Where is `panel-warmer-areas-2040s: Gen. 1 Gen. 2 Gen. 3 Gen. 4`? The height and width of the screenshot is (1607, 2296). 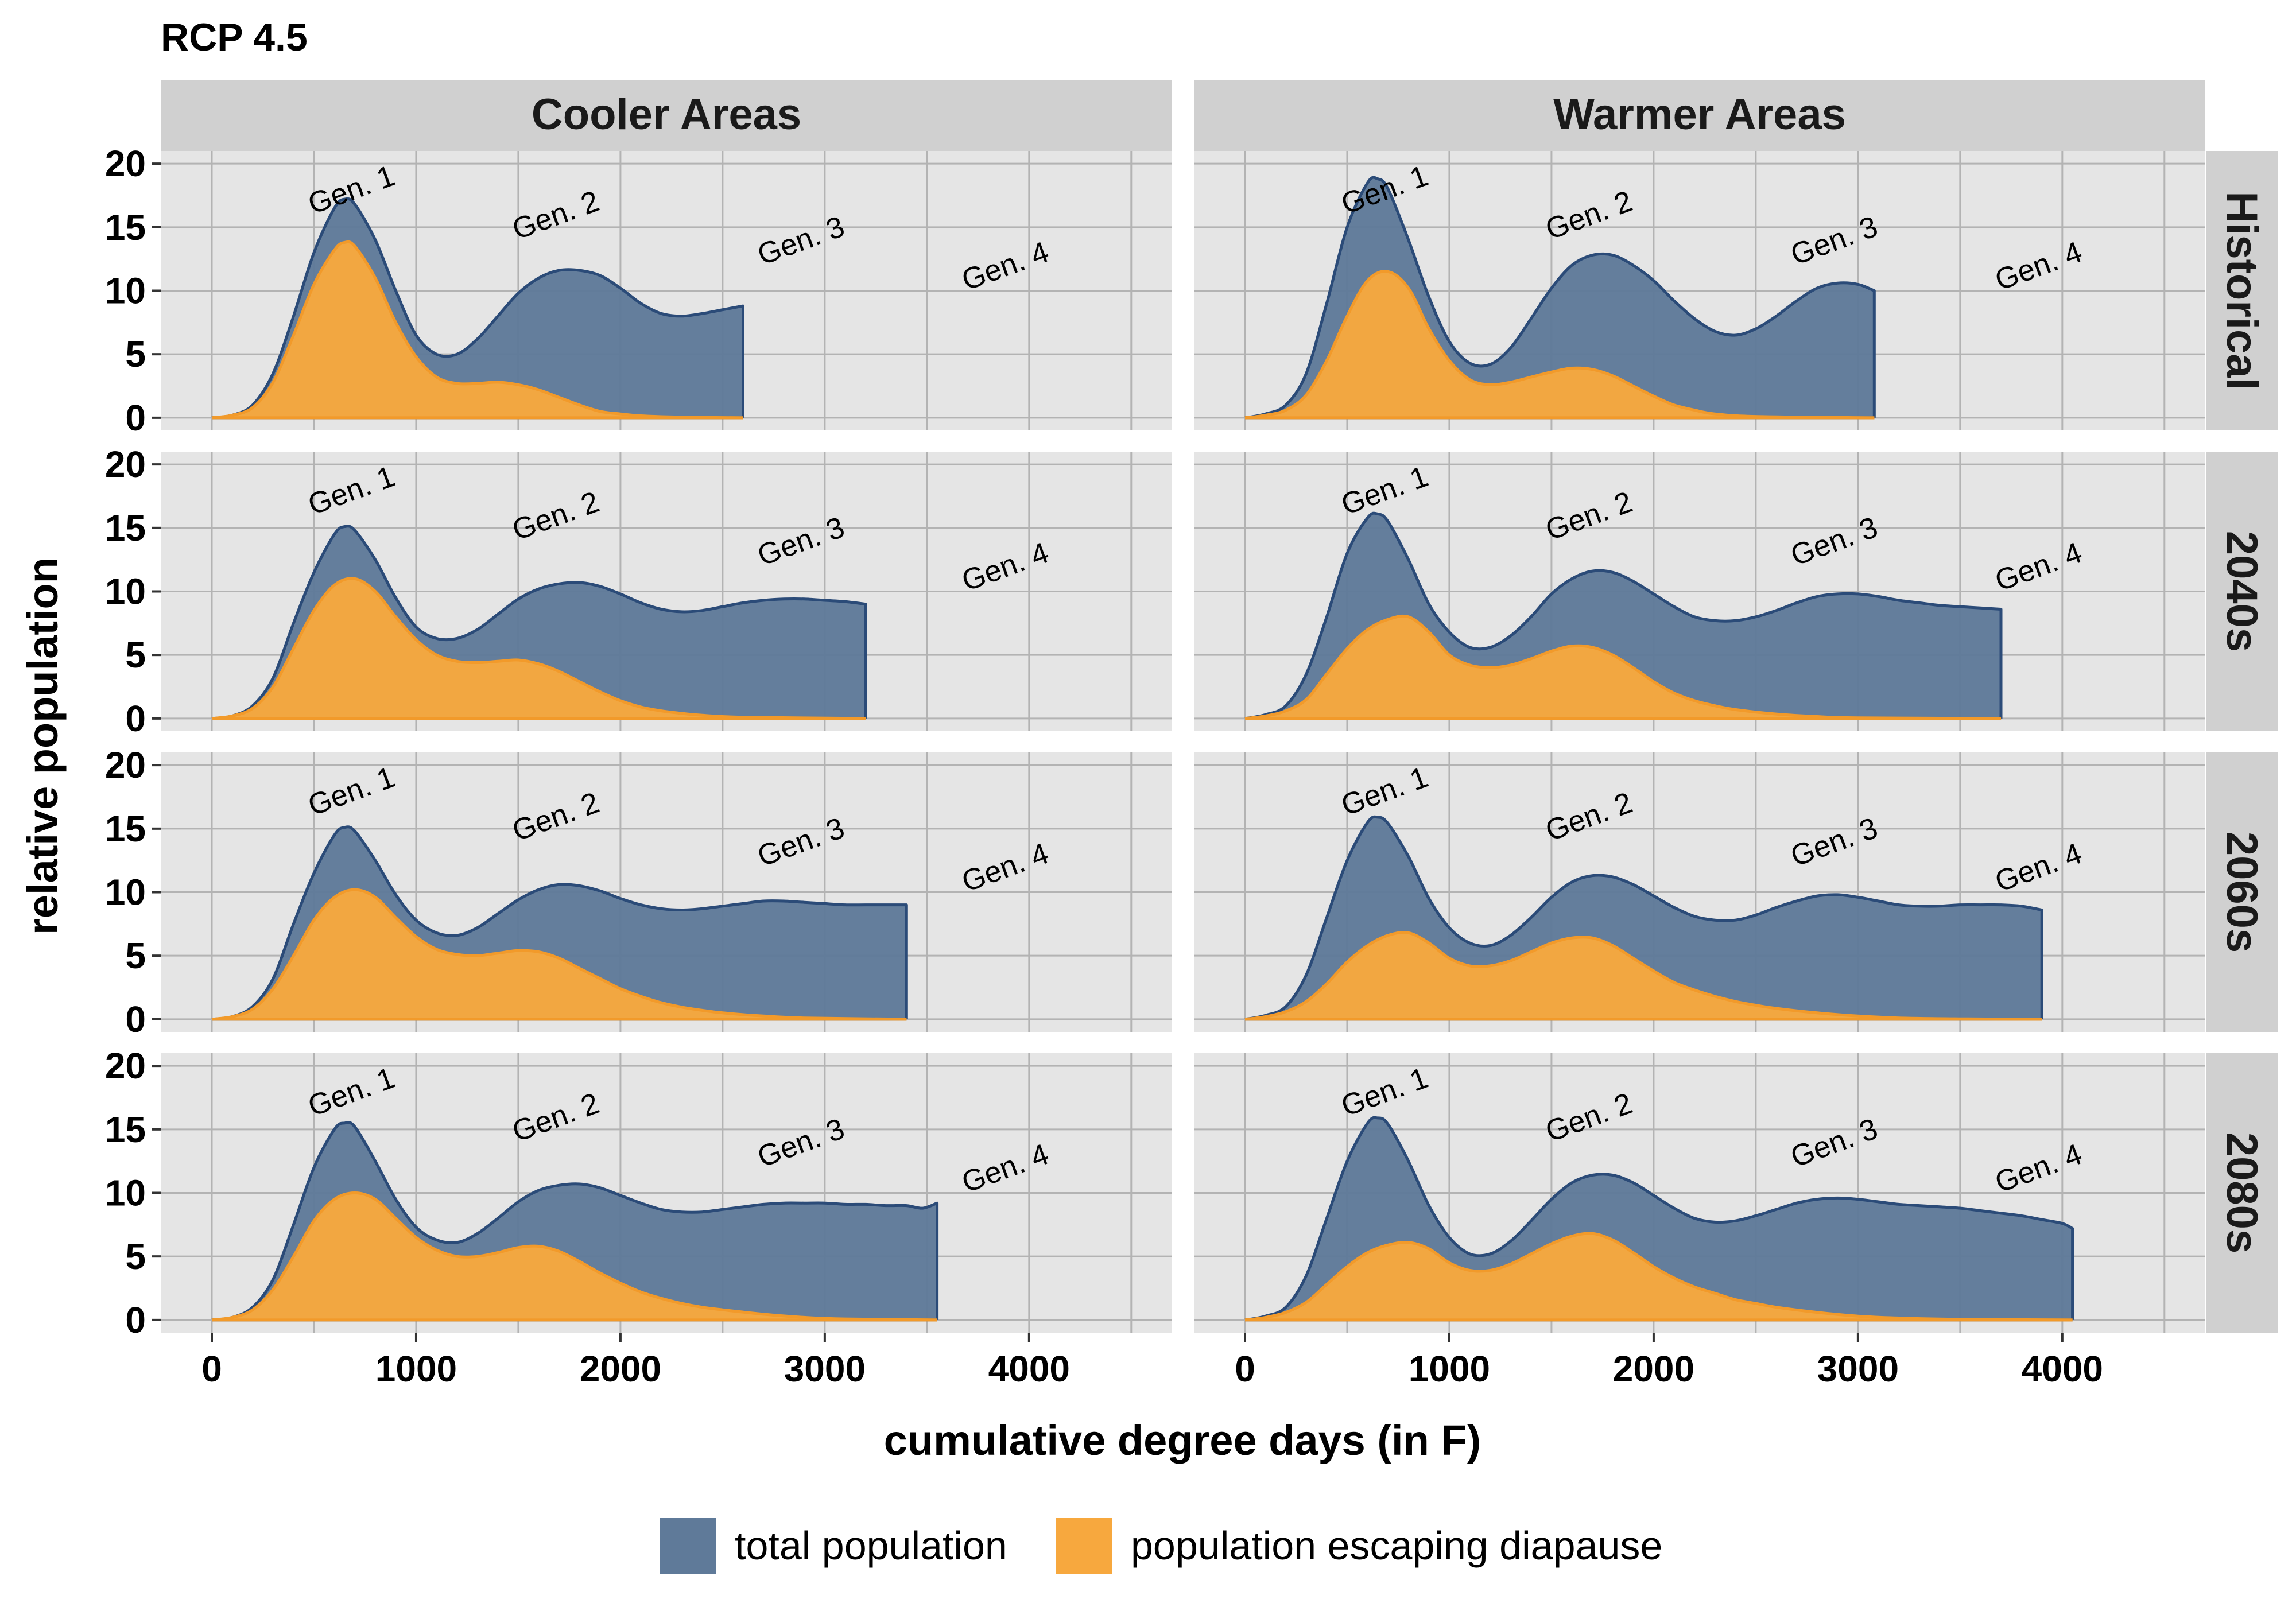 panel-warmer-areas-2040s: Gen. 1 Gen. 2 Gen. 3 Gen. 4 is located at coordinates (1699, 591).